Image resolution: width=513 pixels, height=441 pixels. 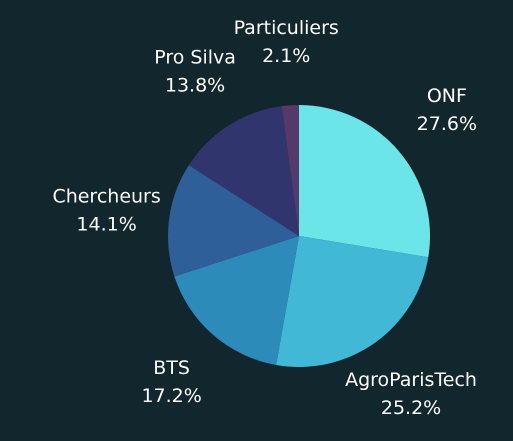 I want to click on slice-label: BTS, so click(x=171, y=368).